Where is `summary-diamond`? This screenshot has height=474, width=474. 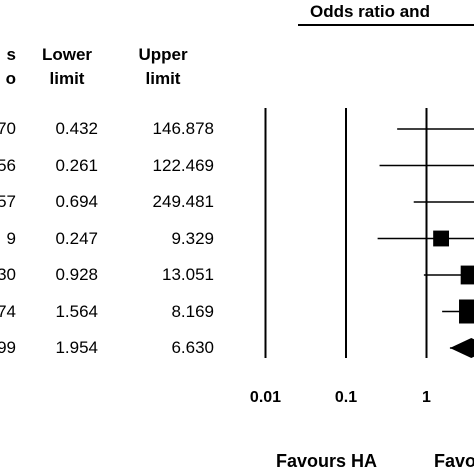 summary-diamond is located at coordinates (461, 348).